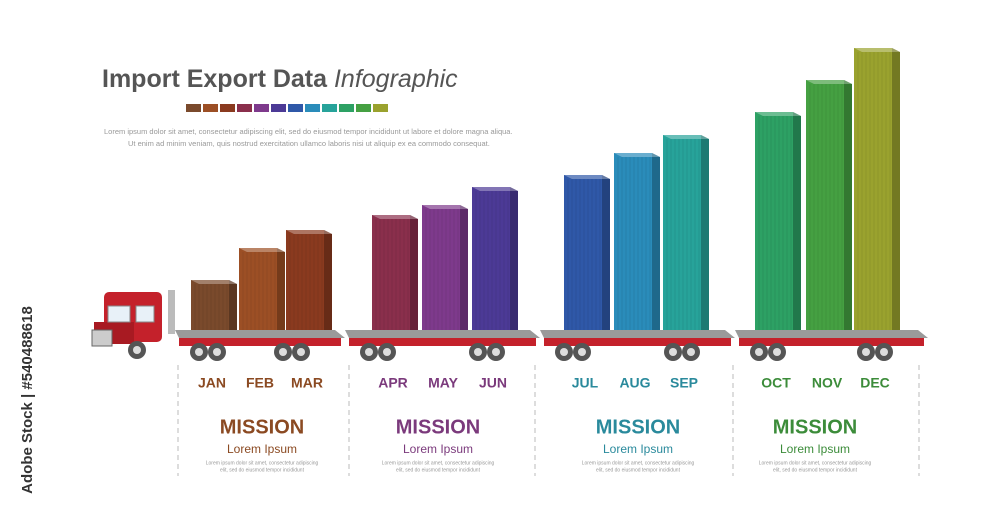 This screenshot has height=520, width=1000. Describe the element at coordinates (684, 383) in the screenshot. I see `month-label: SEP` at that location.